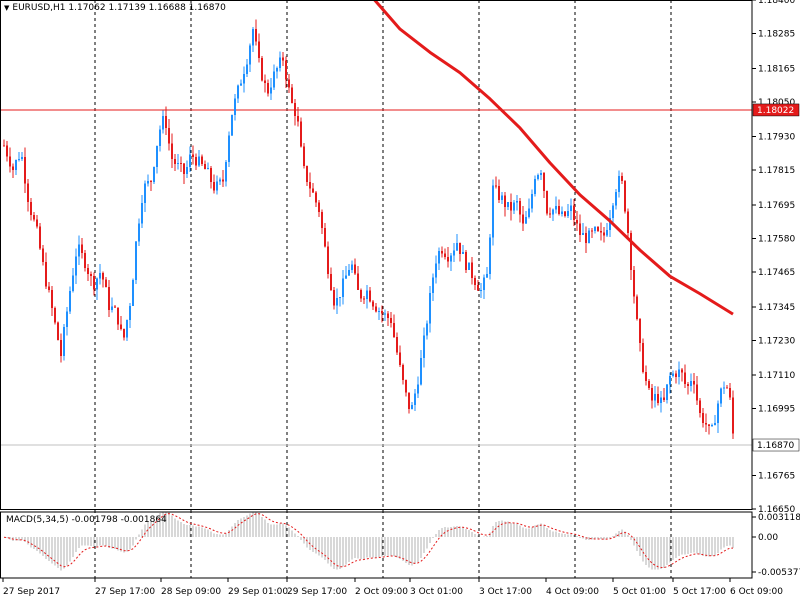 The image size is (800, 600). I want to click on close-value: 1.16870, so click(207, 8).